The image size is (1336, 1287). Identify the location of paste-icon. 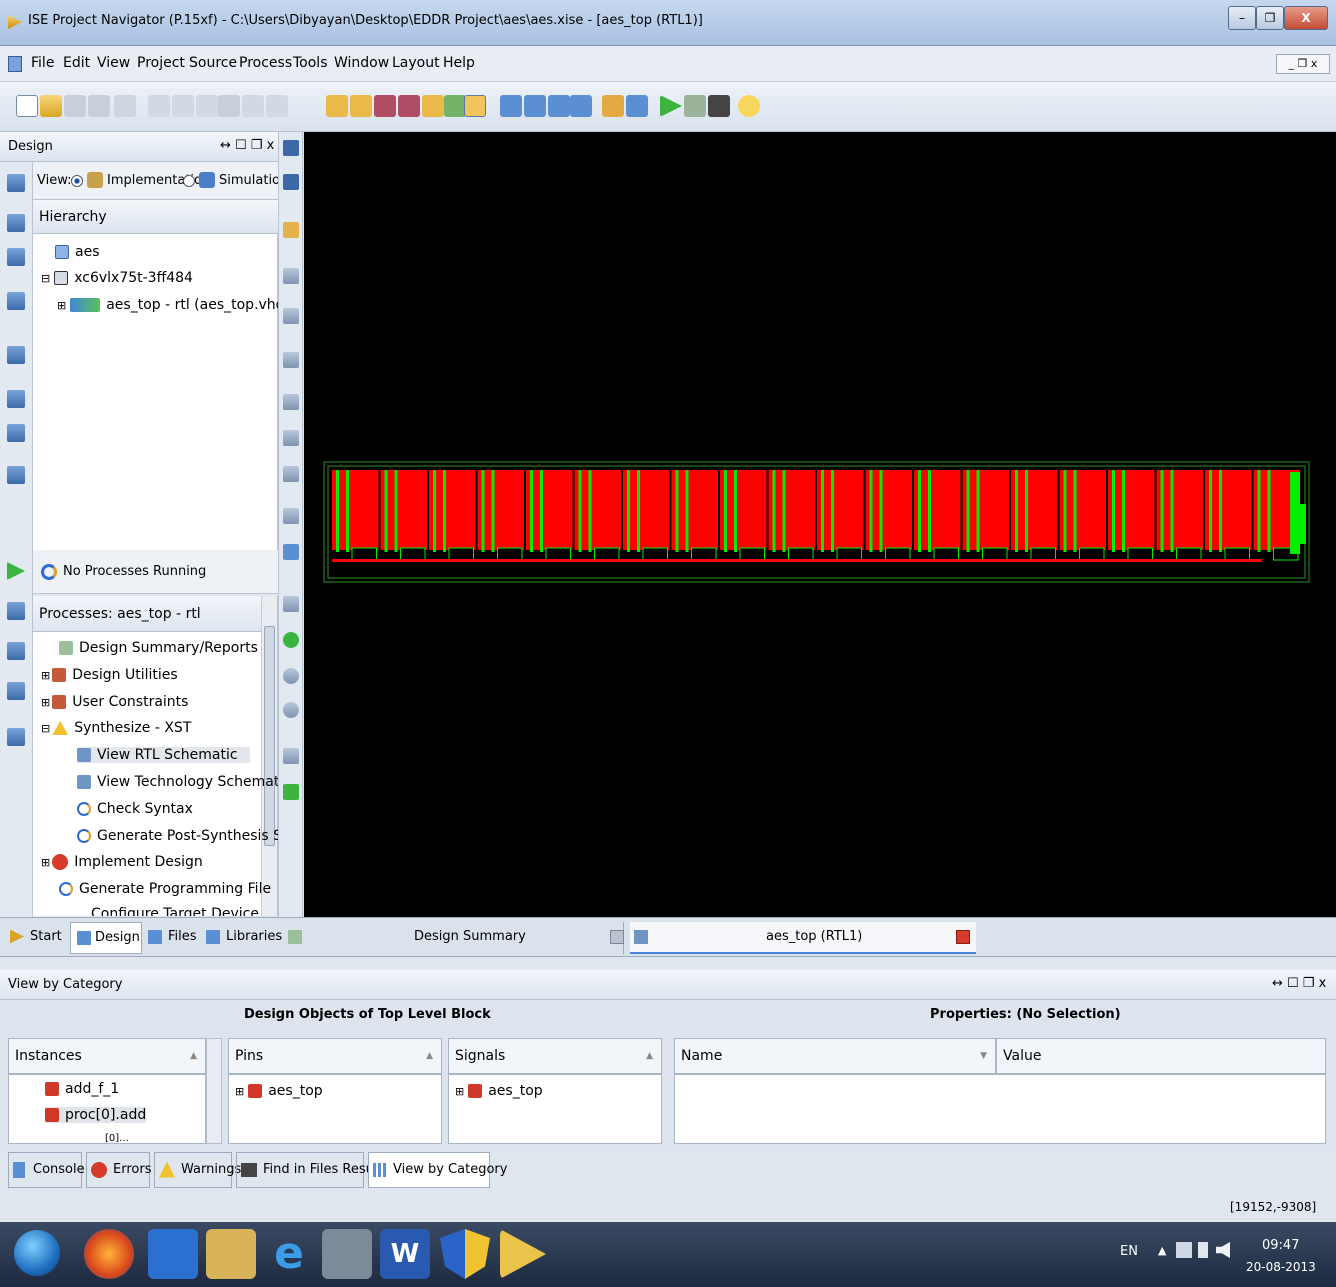
(207, 106).